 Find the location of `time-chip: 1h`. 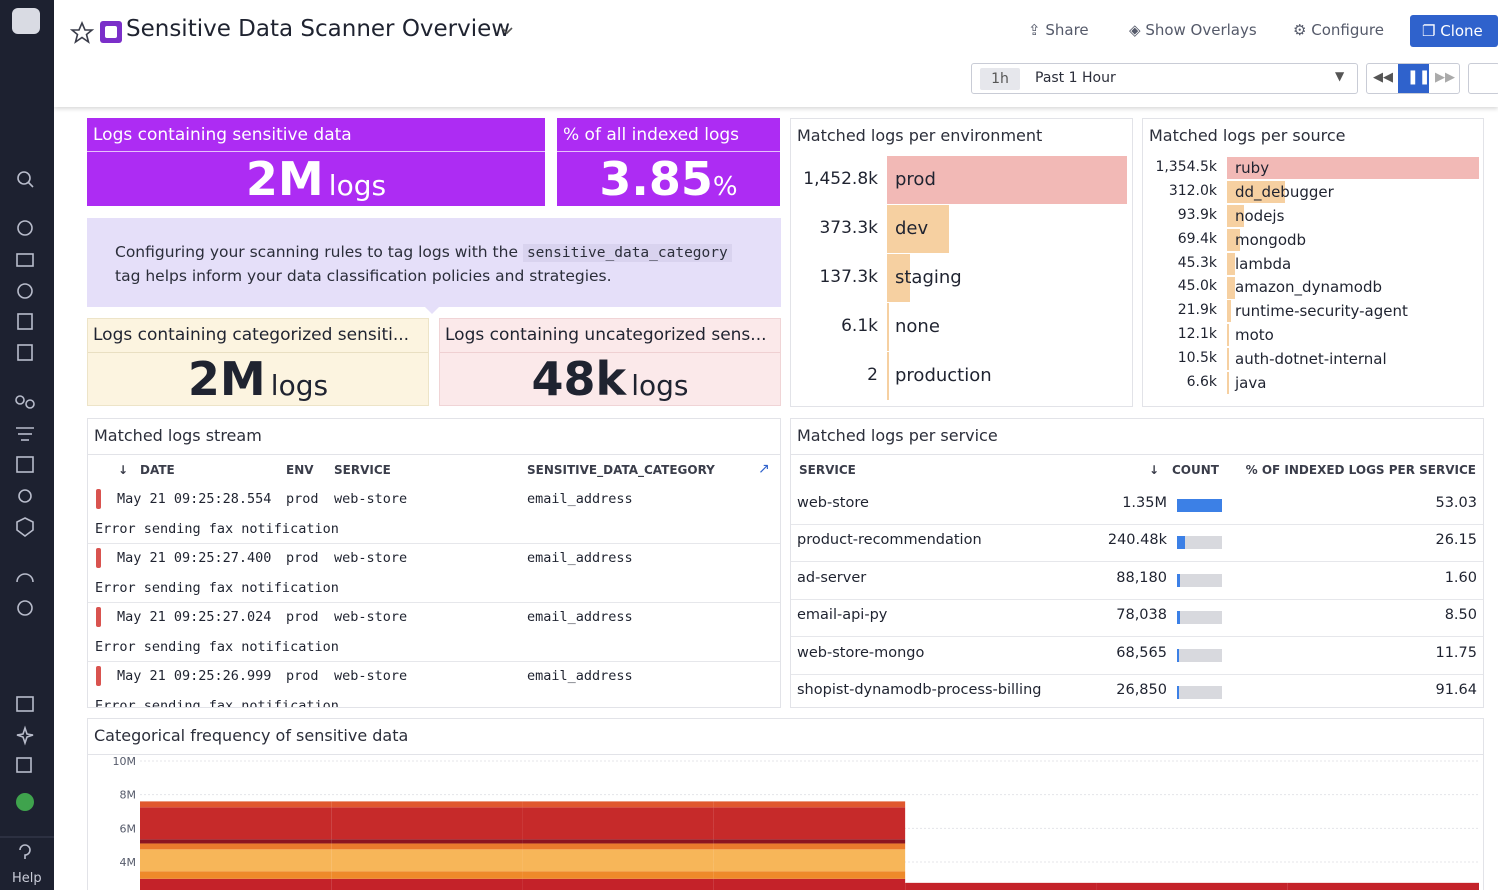

time-chip: 1h is located at coordinates (1000, 79).